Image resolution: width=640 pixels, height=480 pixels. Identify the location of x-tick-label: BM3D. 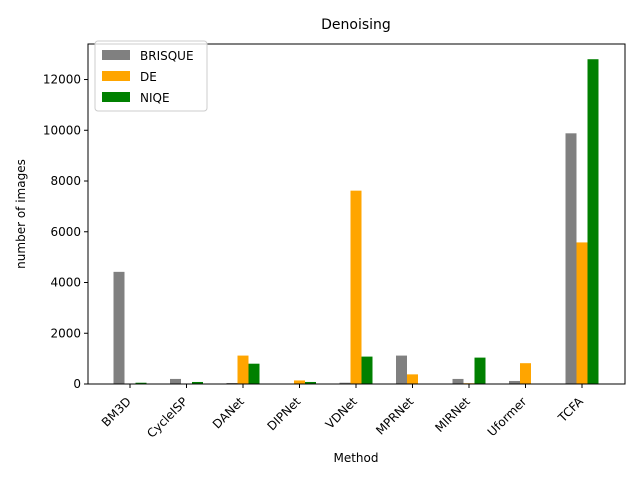
(116, 411).